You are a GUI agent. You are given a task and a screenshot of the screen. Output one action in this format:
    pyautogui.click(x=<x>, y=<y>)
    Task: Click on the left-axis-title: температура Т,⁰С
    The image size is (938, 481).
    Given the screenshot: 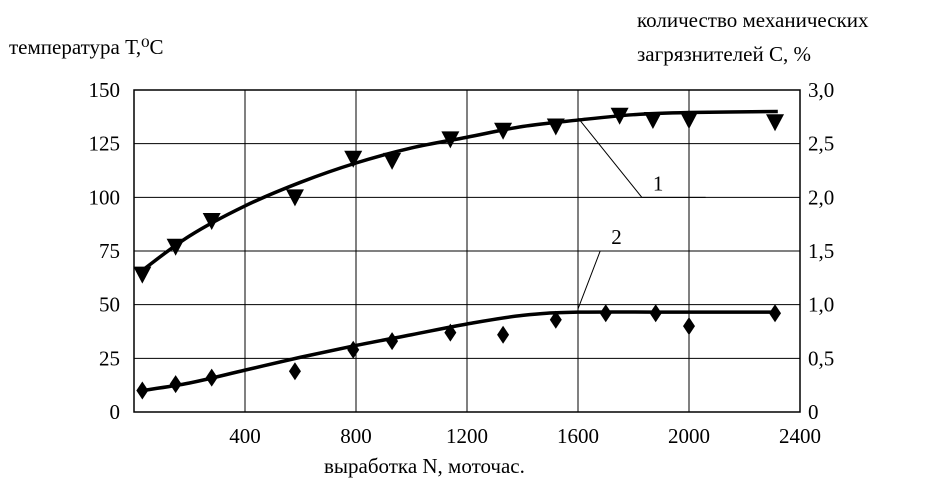 What is the action you would take?
    pyautogui.click(x=86, y=47)
    